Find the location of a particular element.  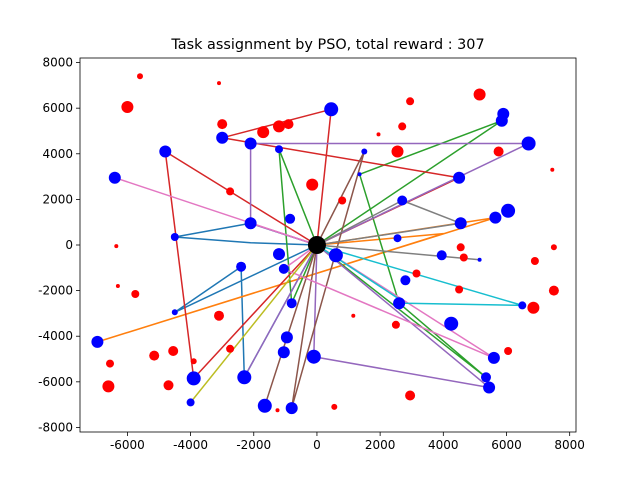

y-tick-label: -2000 is located at coordinates (55, 291).